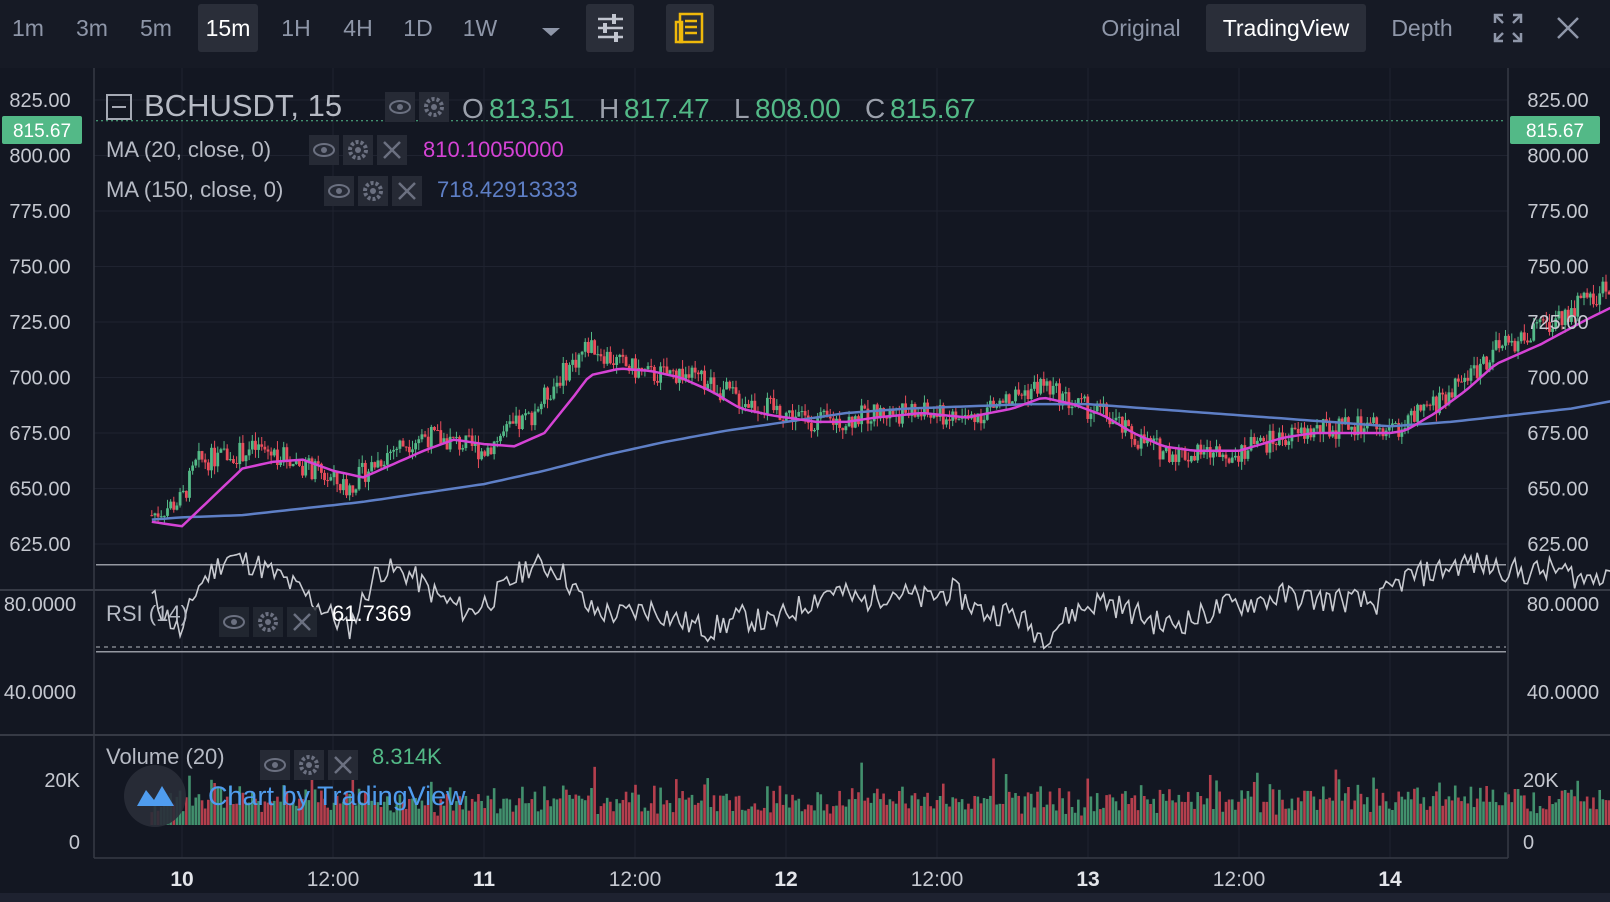 The image size is (1610, 902). I want to click on rsi-legend-value: 61.7369, so click(372, 613).